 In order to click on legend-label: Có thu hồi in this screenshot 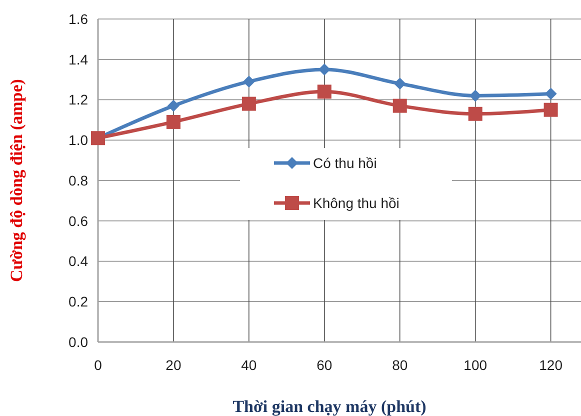, I will do `click(345, 162)`.